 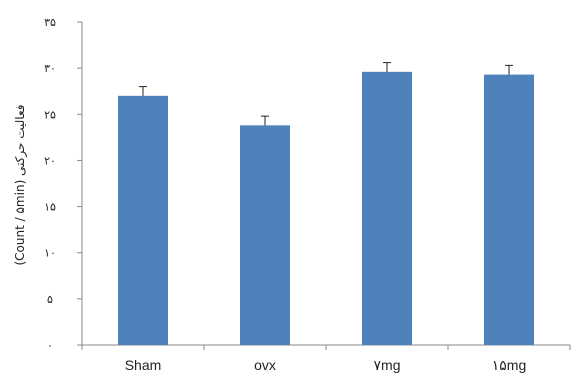 I want to click on y-tick-label: ۱۰, so click(x=50, y=253).